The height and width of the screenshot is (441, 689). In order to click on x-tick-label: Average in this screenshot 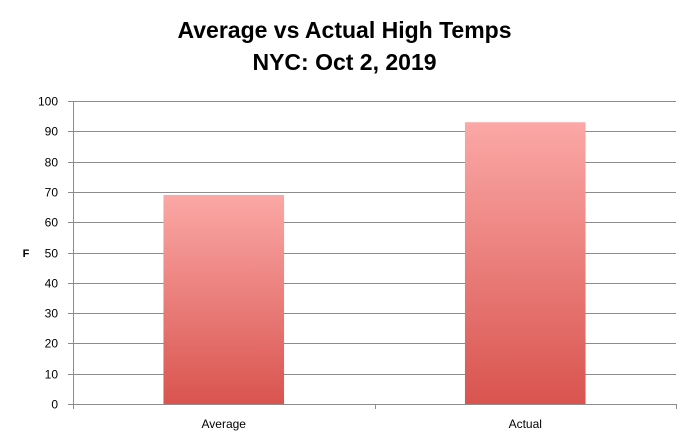, I will do `click(224, 424)`.